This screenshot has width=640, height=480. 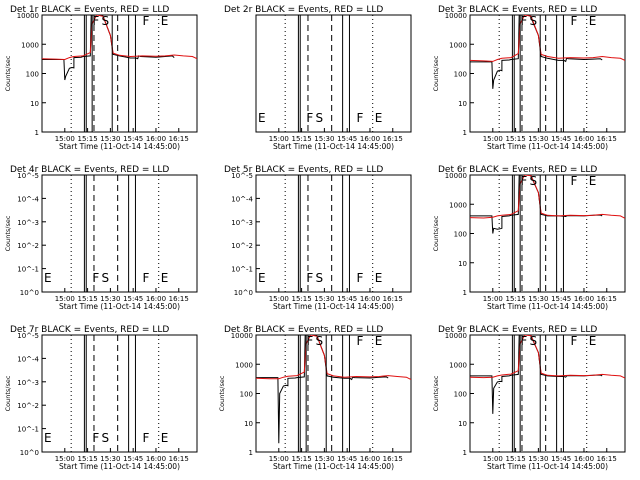 I want to click on panel-det-1r, so click(x=119, y=73).